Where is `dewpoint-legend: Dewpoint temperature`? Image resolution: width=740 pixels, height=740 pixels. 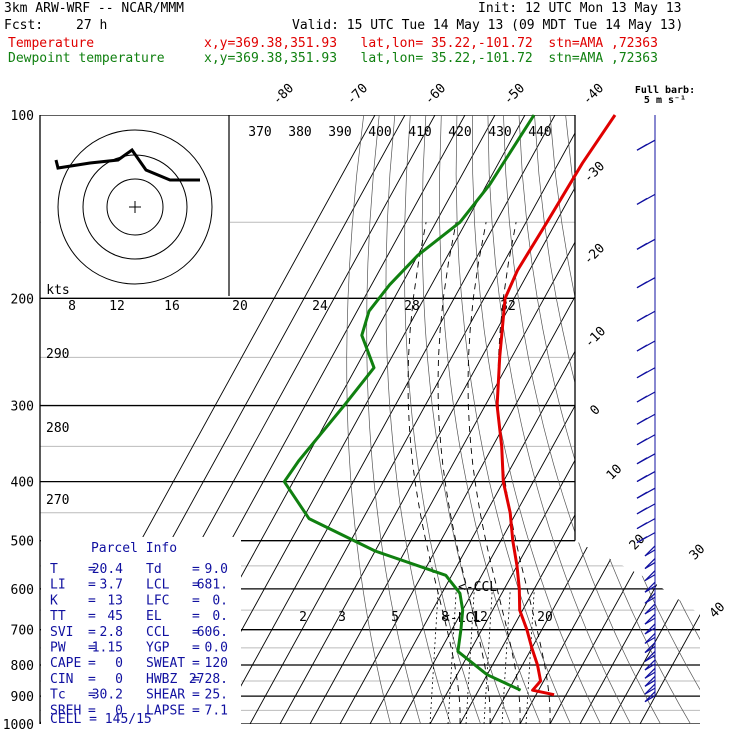 dewpoint-legend: Dewpoint temperature is located at coordinates (86, 58).